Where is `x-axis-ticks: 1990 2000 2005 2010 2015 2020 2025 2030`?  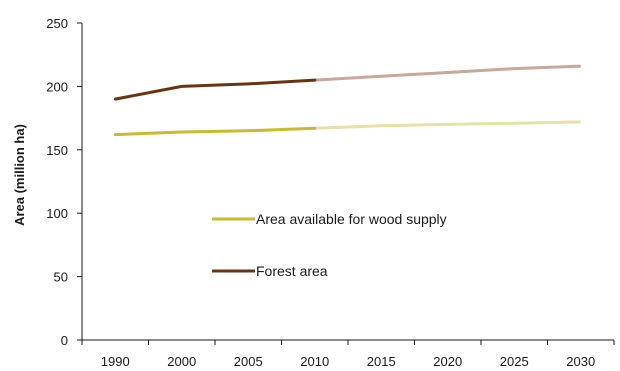 x-axis-ticks: 1990 2000 2005 2010 2015 2020 2025 2030 is located at coordinates (348, 354).